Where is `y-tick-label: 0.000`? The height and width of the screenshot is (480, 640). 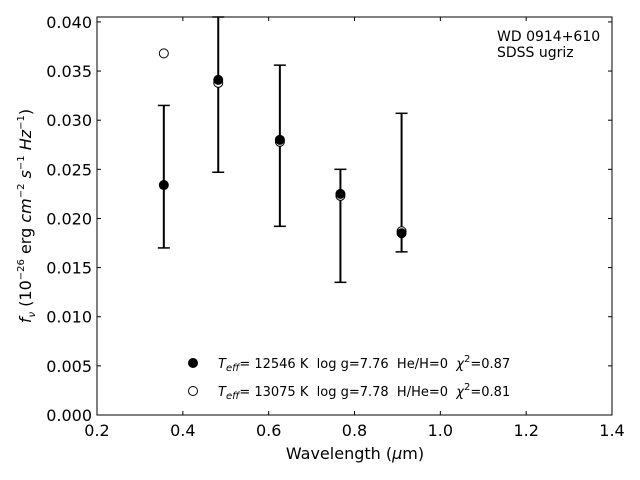
y-tick-label: 0.000 is located at coordinates (69, 415).